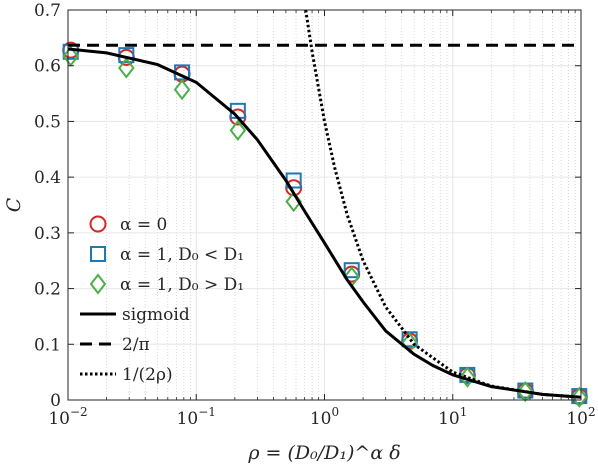 This screenshot has width=598, height=468. Describe the element at coordinates (14, 204) in the screenshot. I see `y-axis-label: C` at that location.